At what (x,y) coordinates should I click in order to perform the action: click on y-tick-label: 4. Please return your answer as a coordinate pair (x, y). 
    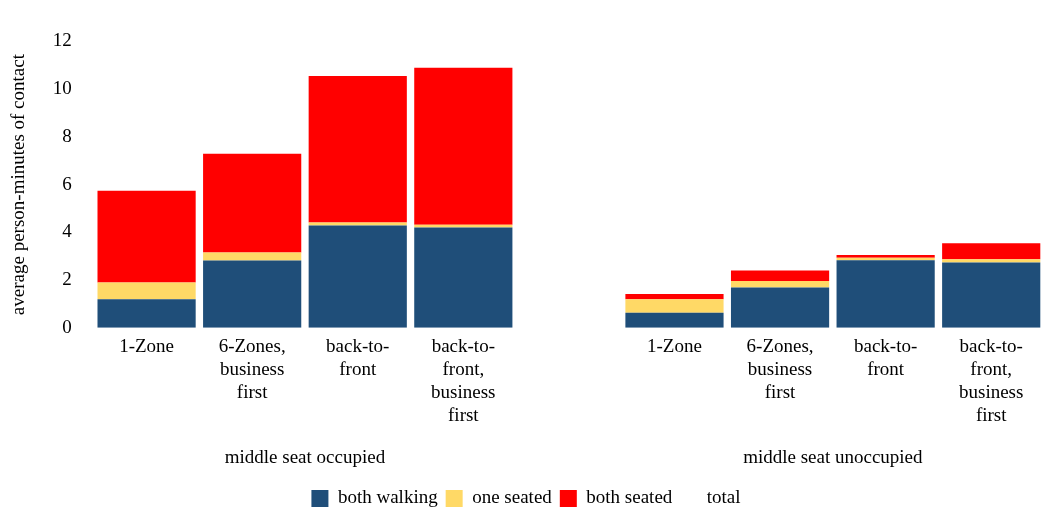
    Looking at the image, I should click on (67, 231).